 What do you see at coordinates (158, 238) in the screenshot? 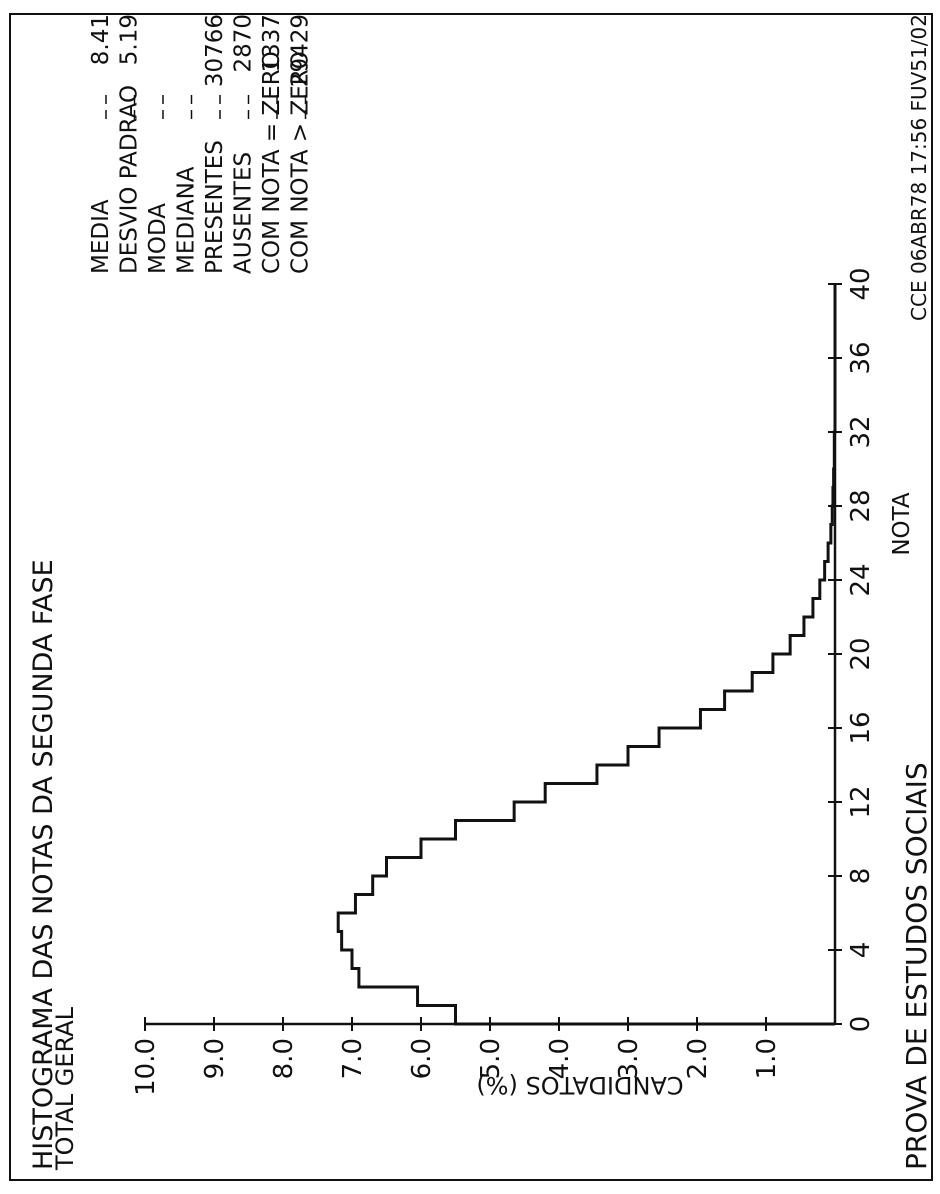
I see `stat-label: MODA` at bounding box center [158, 238].